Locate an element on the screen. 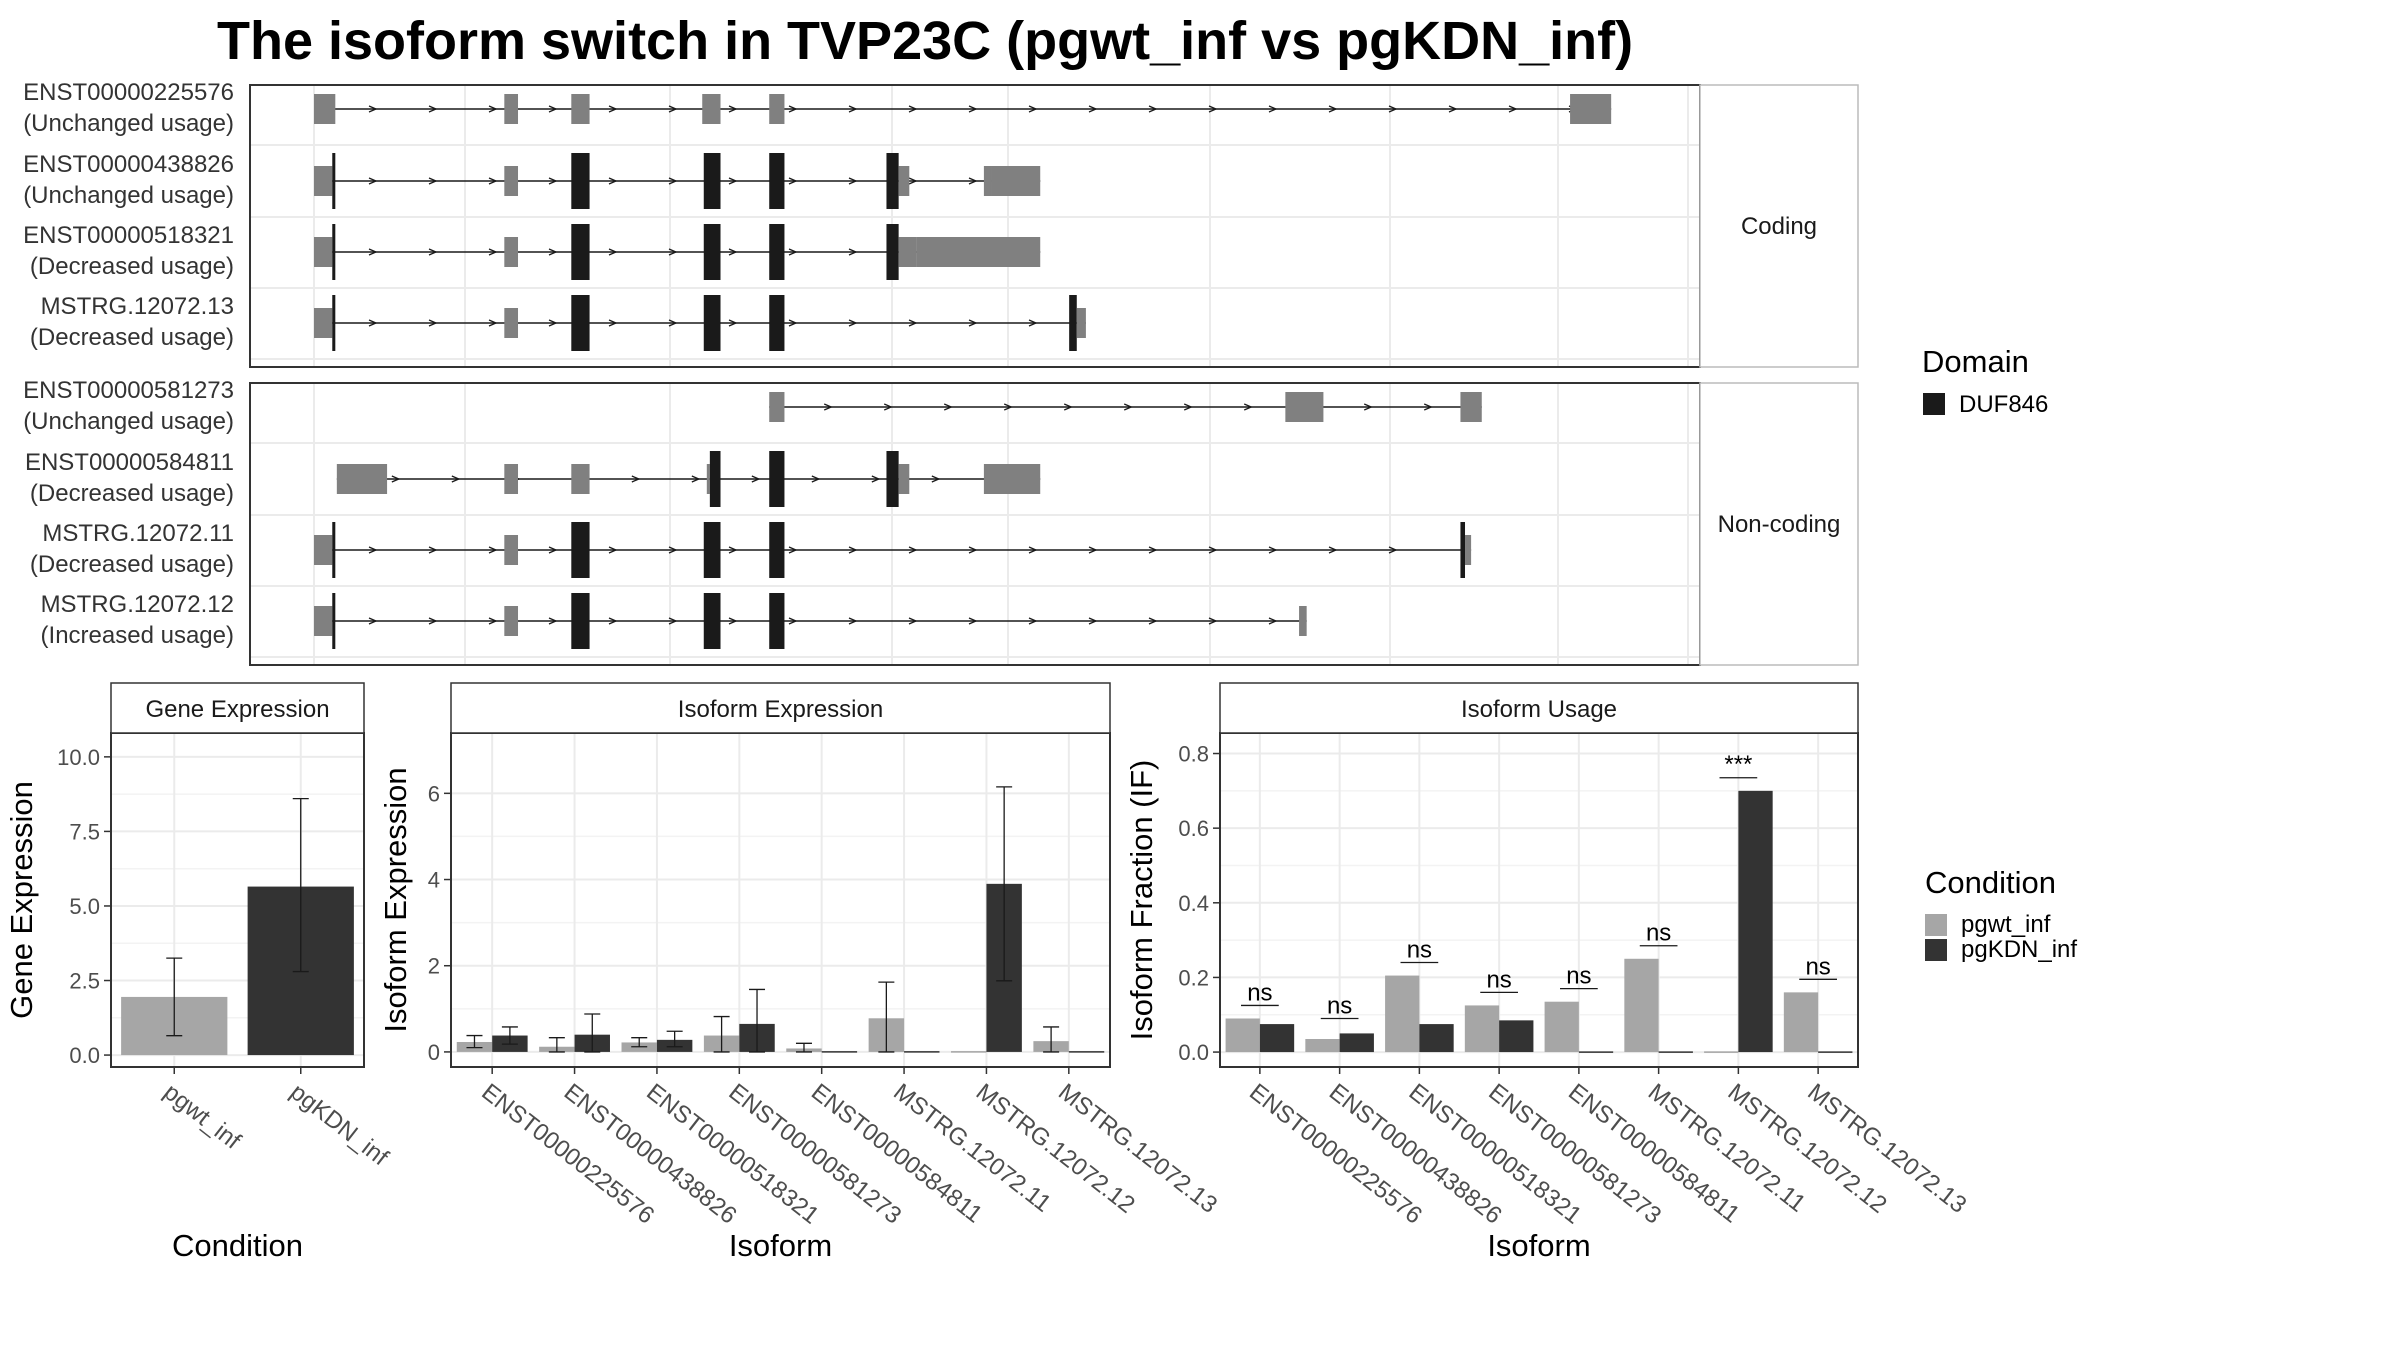 The image size is (2400, 1350). condition-legend-label: pgKDN_inf is located at coordinates (2019, 949).